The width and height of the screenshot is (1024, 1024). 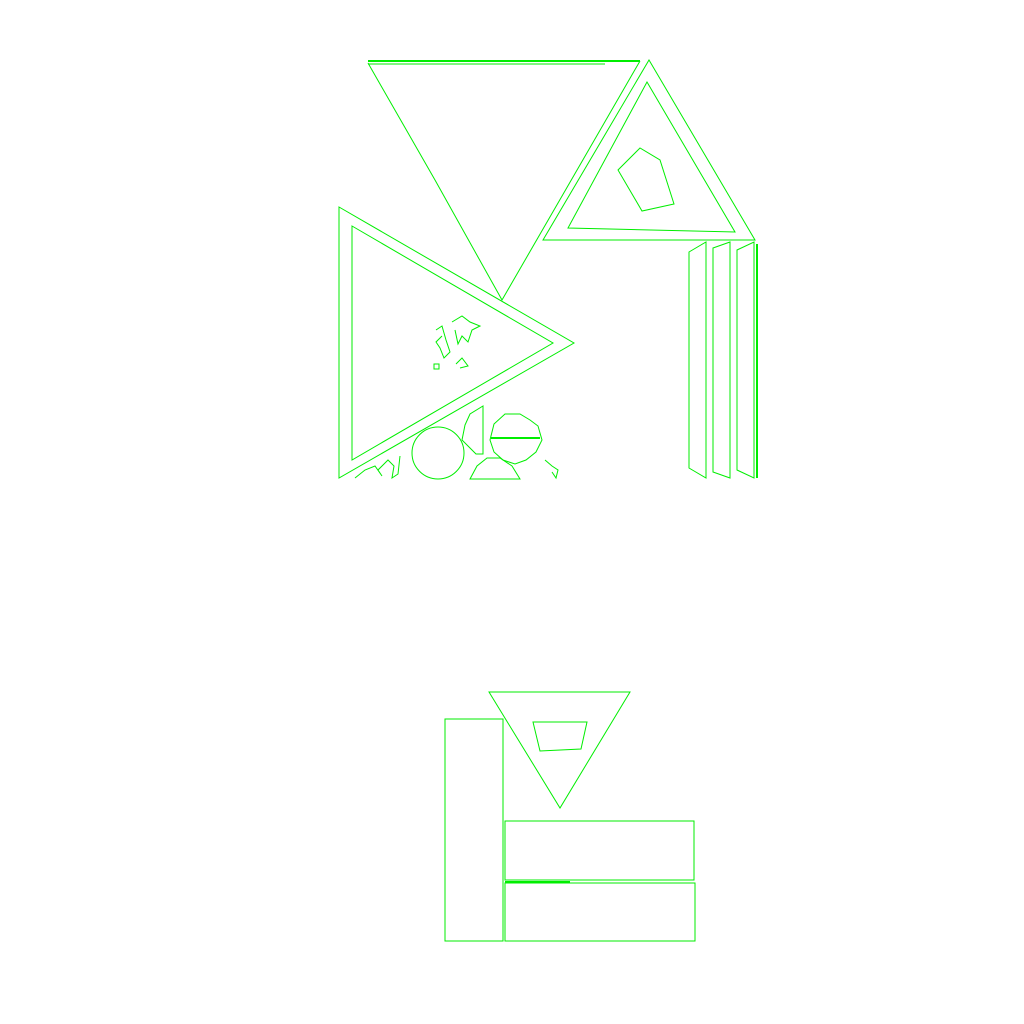 What do you see at coordinates (474, 830) in the screenshot?
I see `tall-column` at bounding box center [474, 830].